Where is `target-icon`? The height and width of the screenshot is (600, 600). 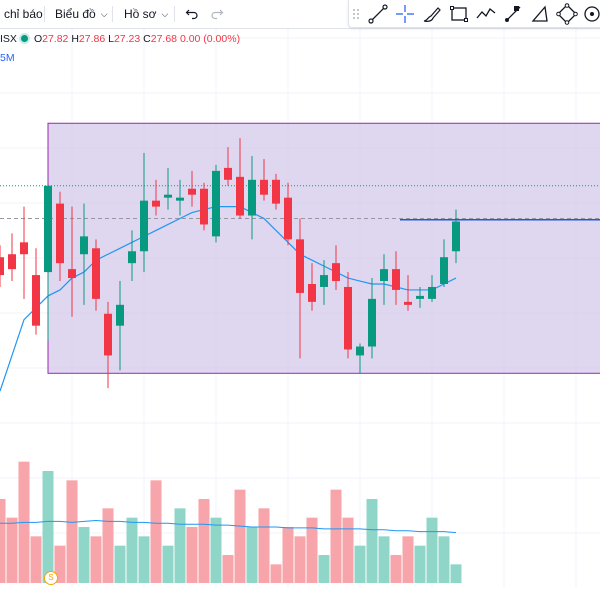
target-icon is located at coordinates (590, 14).